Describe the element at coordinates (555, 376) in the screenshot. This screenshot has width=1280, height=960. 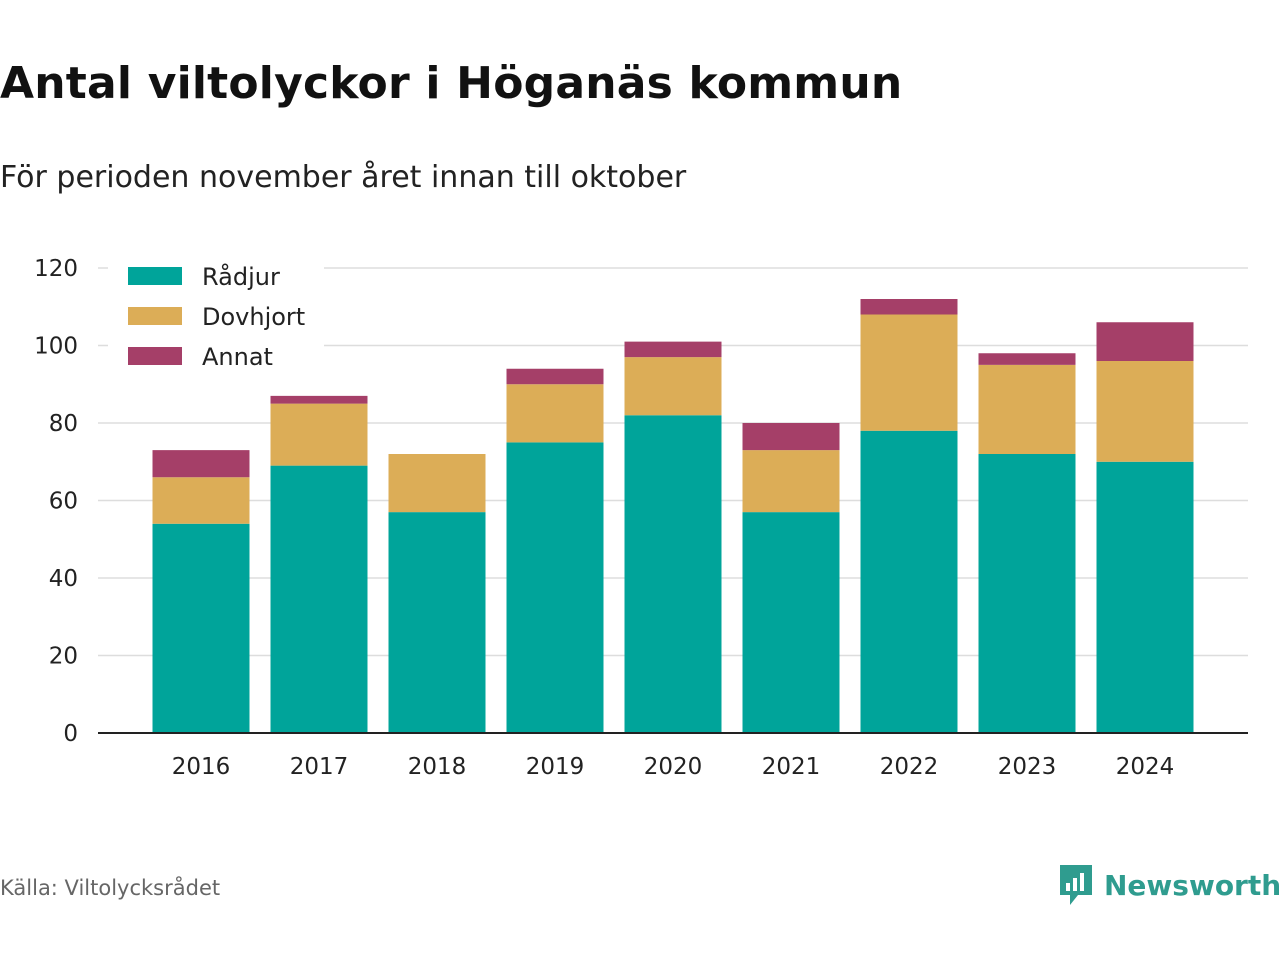
I see `bar-annat-2019` at that location.